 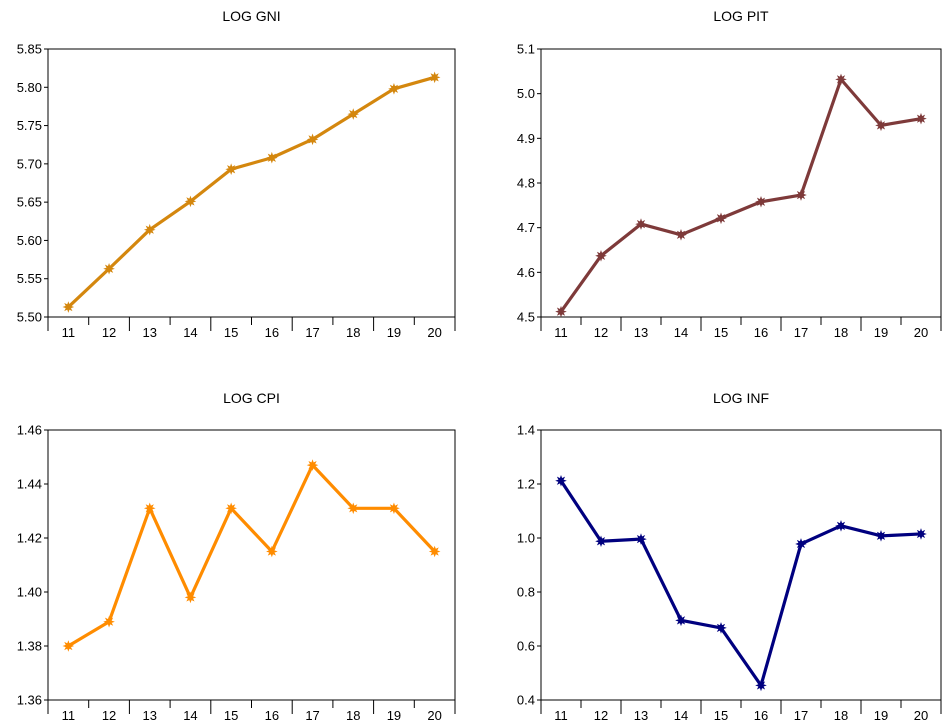 I want to click on chart-title: LOG CPI, so click(x=251, y=398).